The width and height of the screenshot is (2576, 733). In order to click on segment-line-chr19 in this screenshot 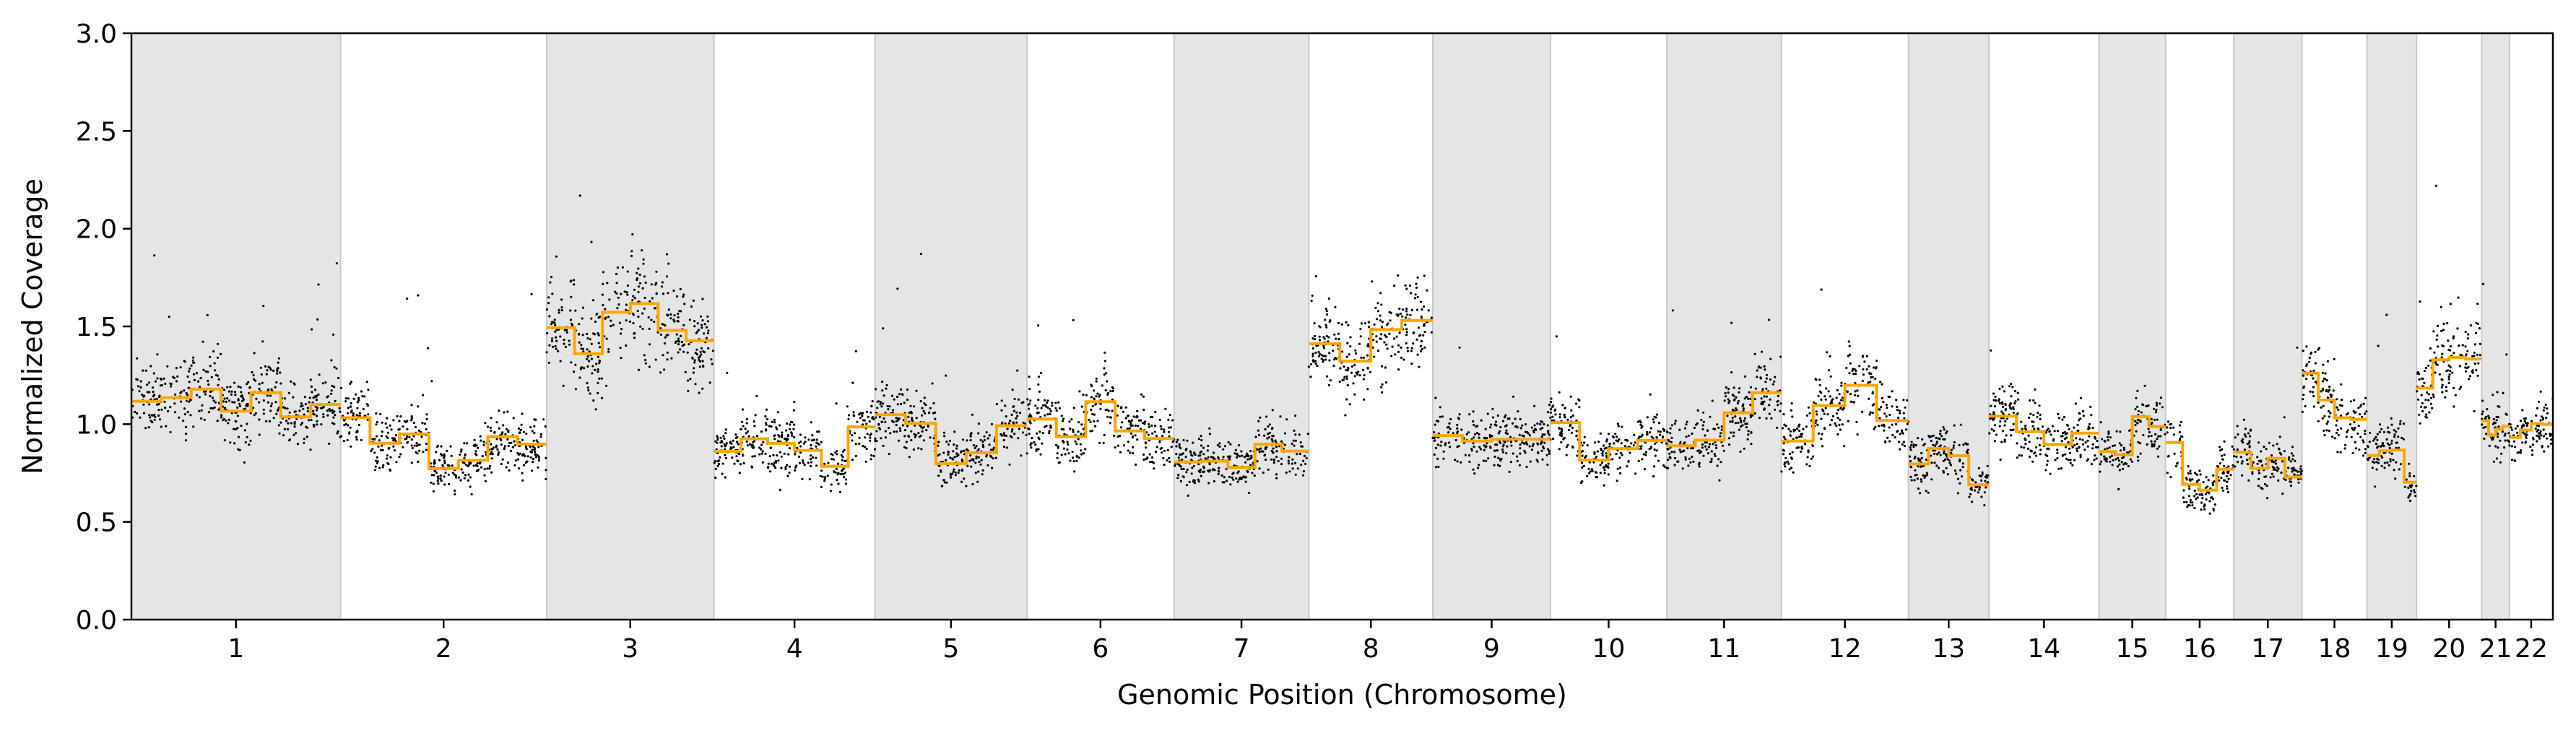, I will do `click(2392, 466)`.